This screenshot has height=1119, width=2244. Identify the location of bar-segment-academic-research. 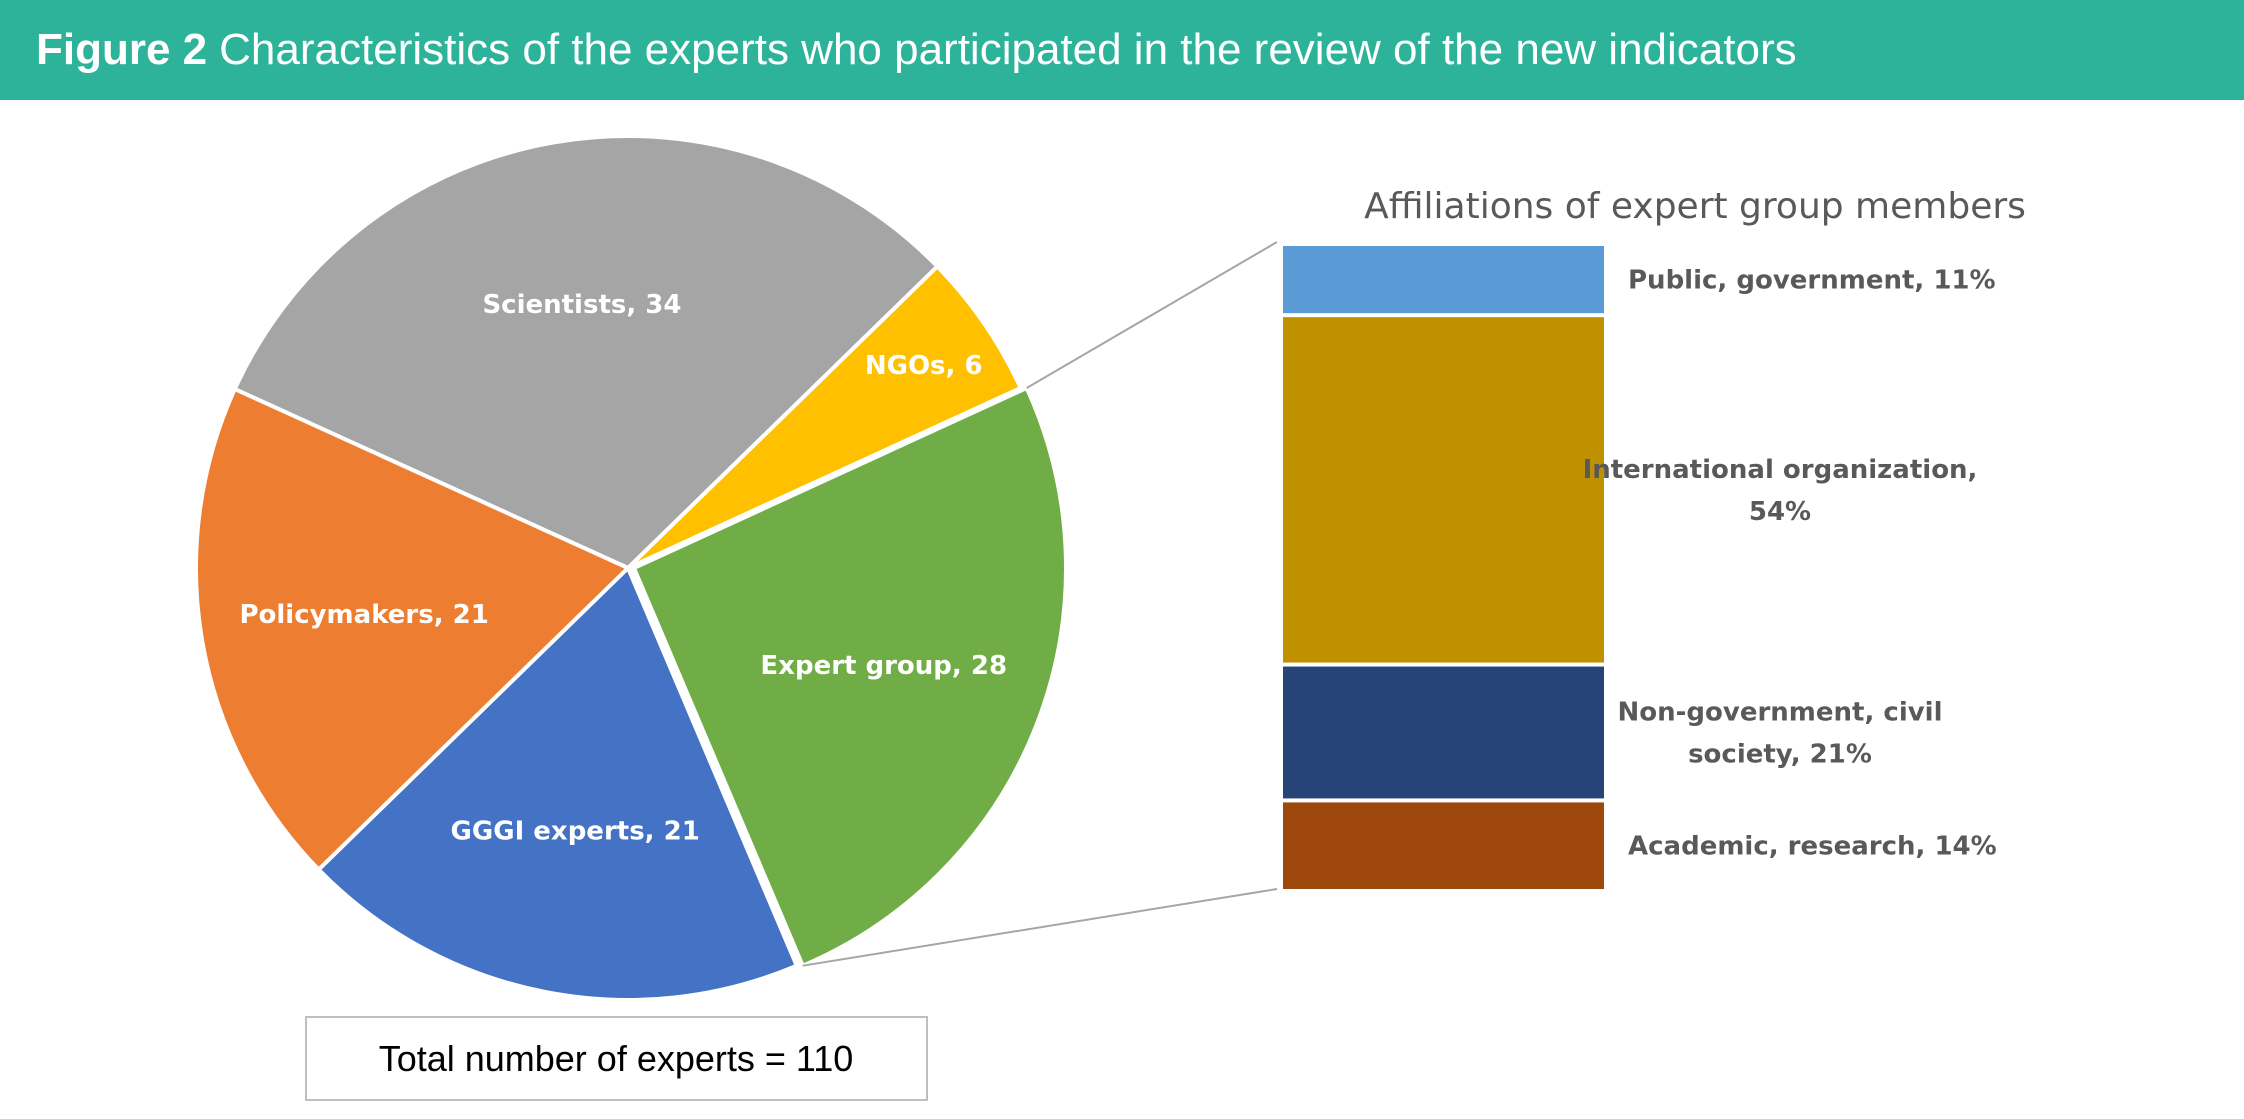
(1443, 845).